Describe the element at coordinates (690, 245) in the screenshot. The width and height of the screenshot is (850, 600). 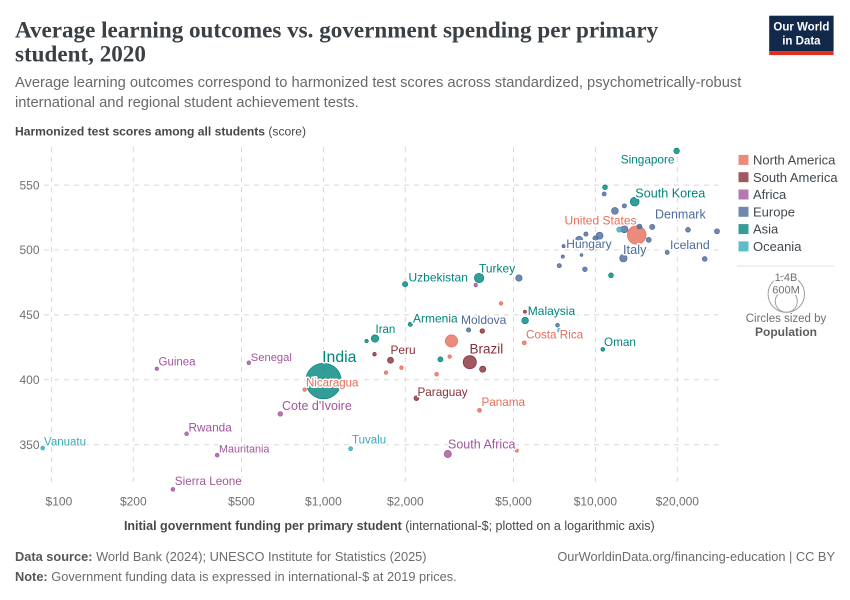
I see `svg-text: Iceland` at that location.